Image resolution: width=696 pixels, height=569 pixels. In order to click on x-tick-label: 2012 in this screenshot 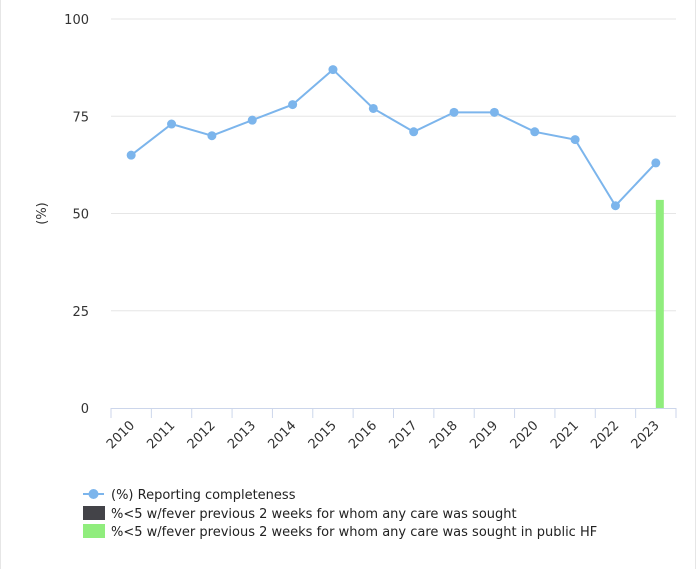, I will do `click(202, 435)`.